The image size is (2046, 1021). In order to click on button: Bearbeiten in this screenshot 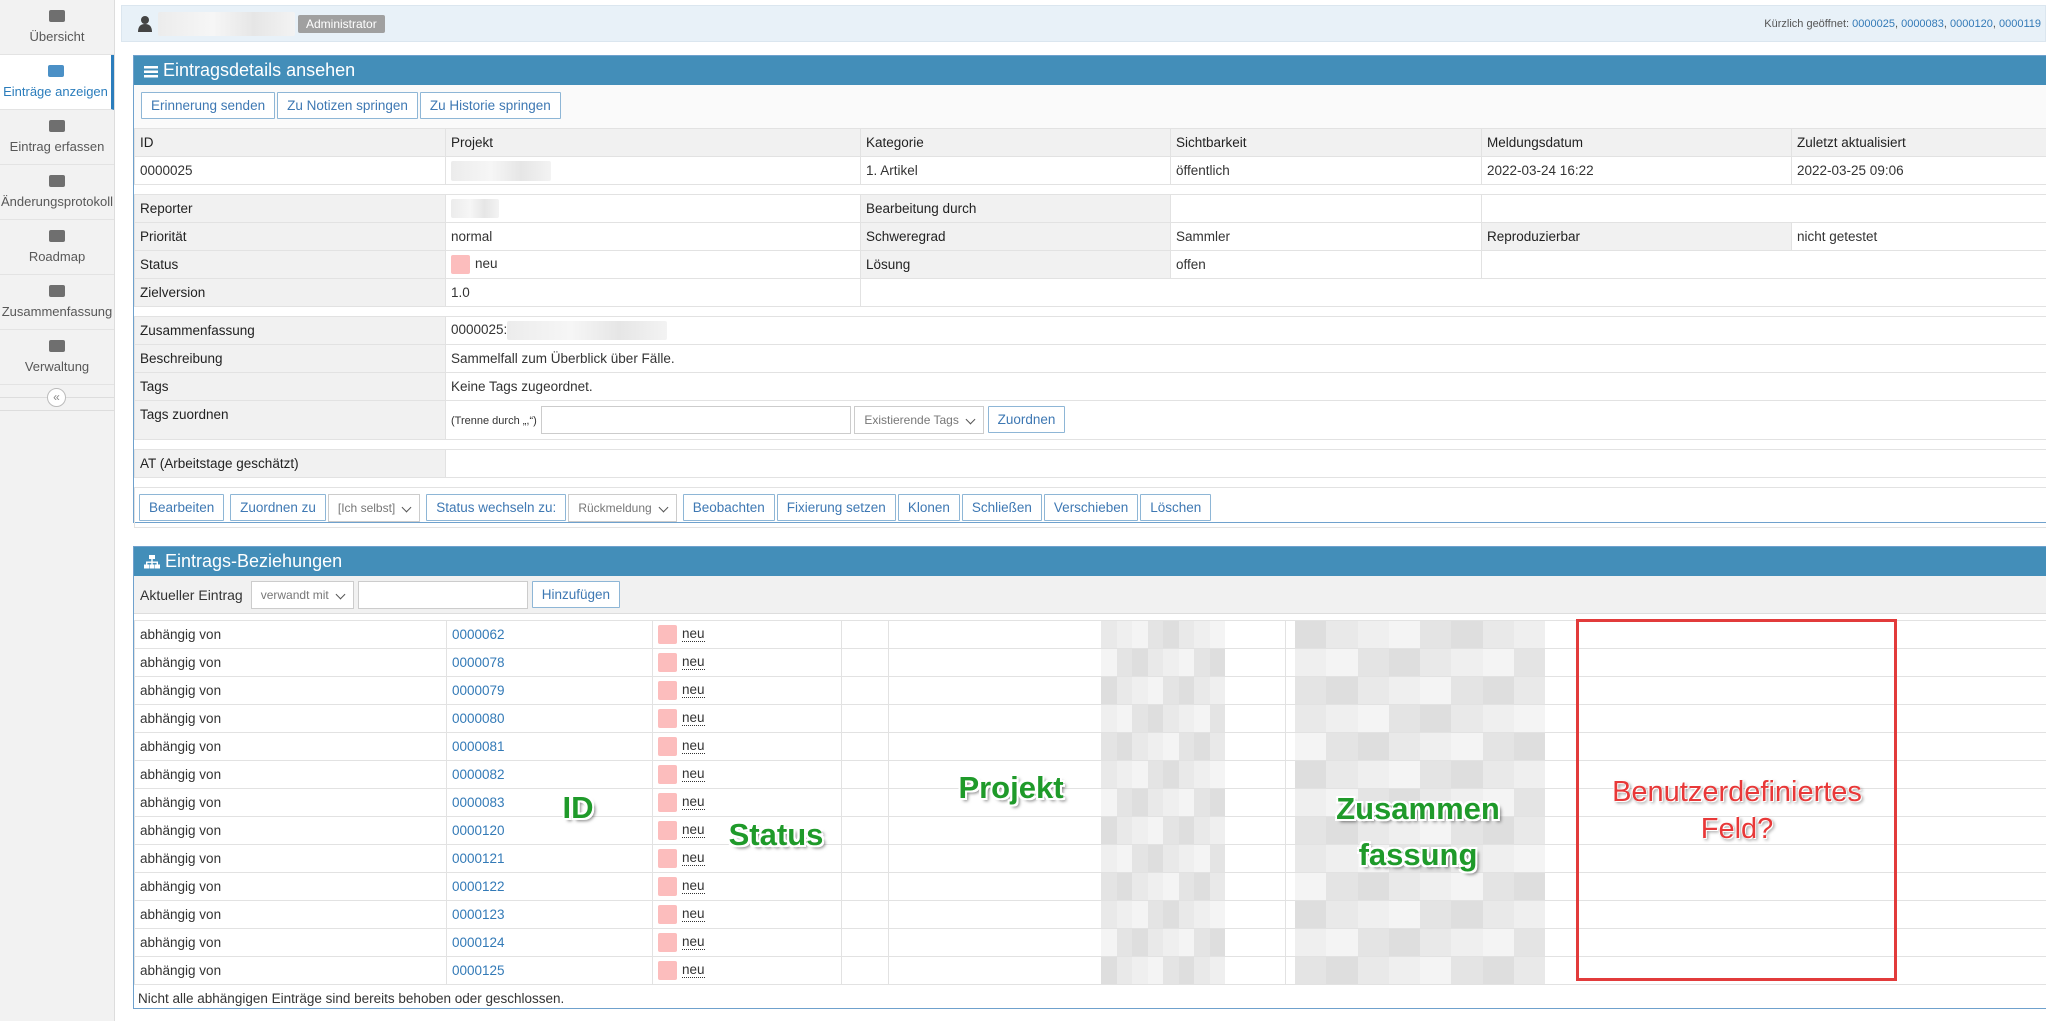, I will do `click(182, 507)`.